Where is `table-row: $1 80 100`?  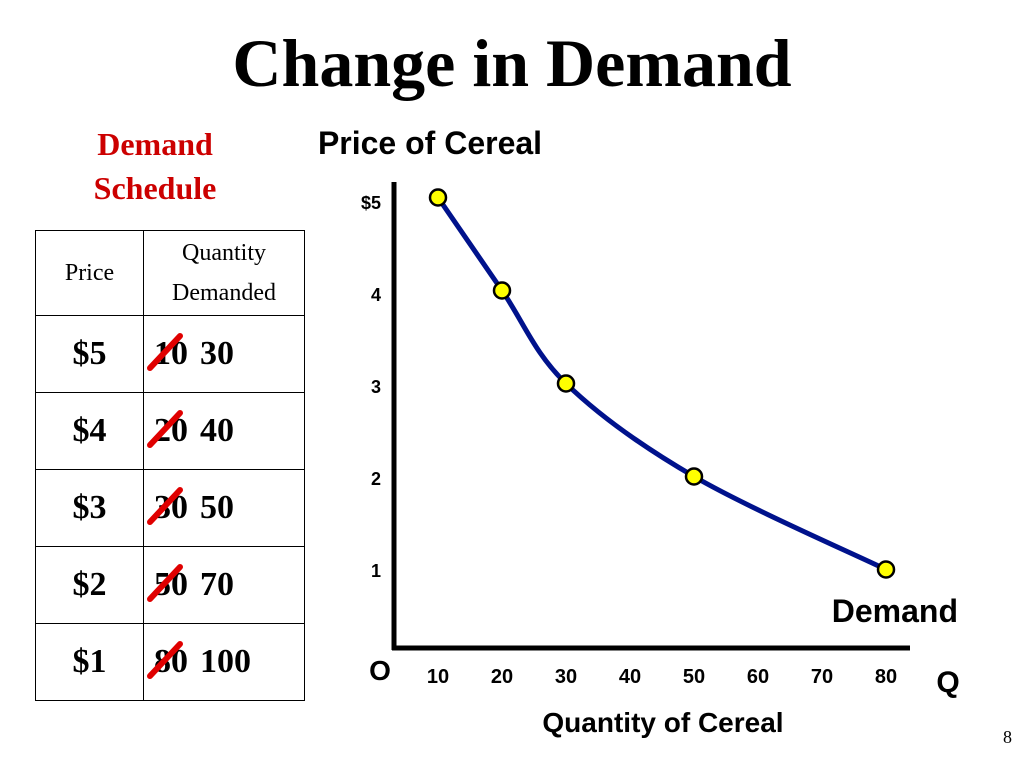
table-row: $1 80 100 is located at coordinates (170, 662).